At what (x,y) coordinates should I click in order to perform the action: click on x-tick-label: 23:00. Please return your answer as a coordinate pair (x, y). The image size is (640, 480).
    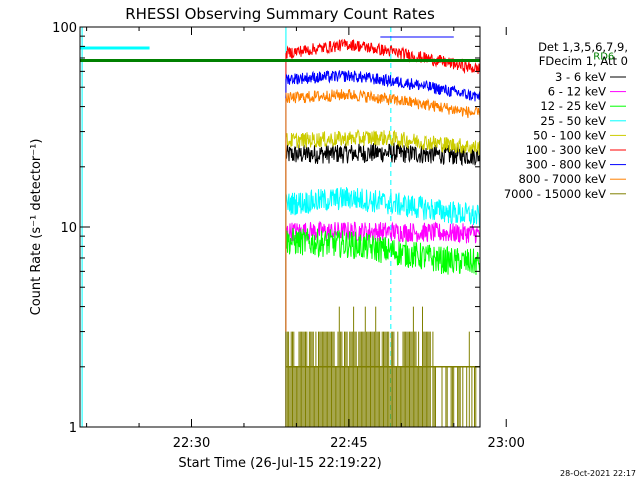
    Looking at the image, I should click on (505, 443).